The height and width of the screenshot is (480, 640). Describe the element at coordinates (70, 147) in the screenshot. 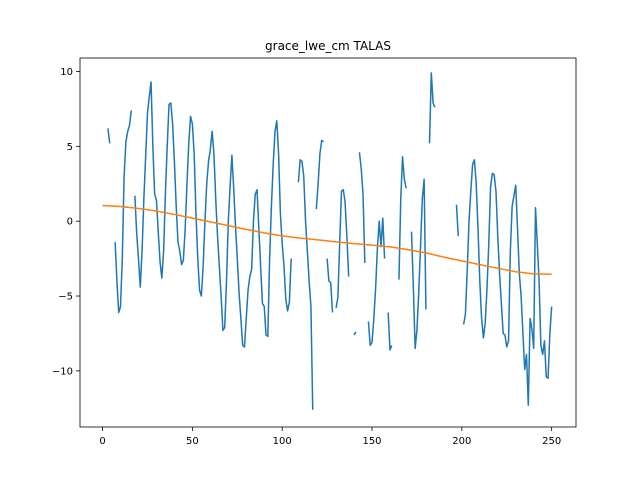

I see `y-tick-label: 5` at that location.